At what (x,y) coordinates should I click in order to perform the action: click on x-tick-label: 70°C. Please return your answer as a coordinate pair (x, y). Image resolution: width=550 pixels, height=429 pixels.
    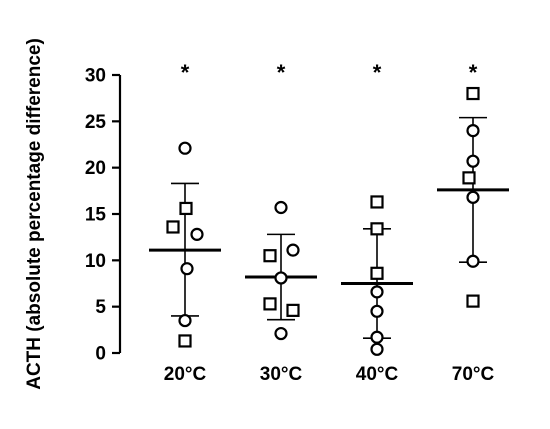
    Looking at the image, I should click on (473, 374).